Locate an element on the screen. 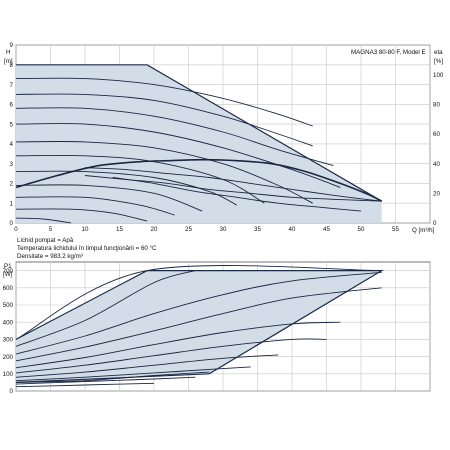 The image size is (450, 450). y2-tick-label: 80 is located at coordinates (436, 105).